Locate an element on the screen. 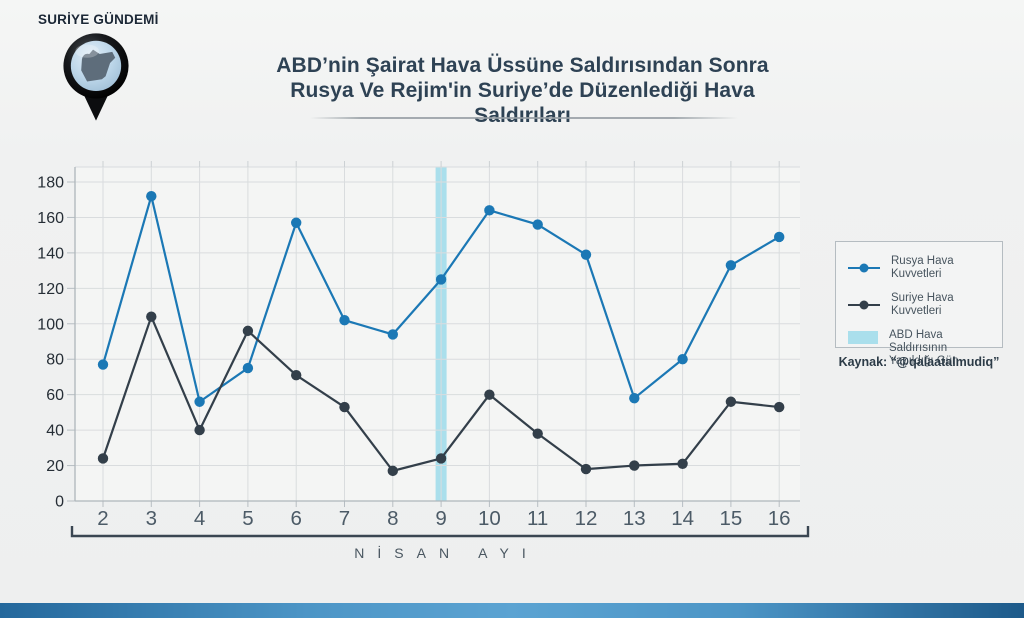  legend-label-russia: Rusya Hava Kuvvetleri is located at coordinates (922, 267).